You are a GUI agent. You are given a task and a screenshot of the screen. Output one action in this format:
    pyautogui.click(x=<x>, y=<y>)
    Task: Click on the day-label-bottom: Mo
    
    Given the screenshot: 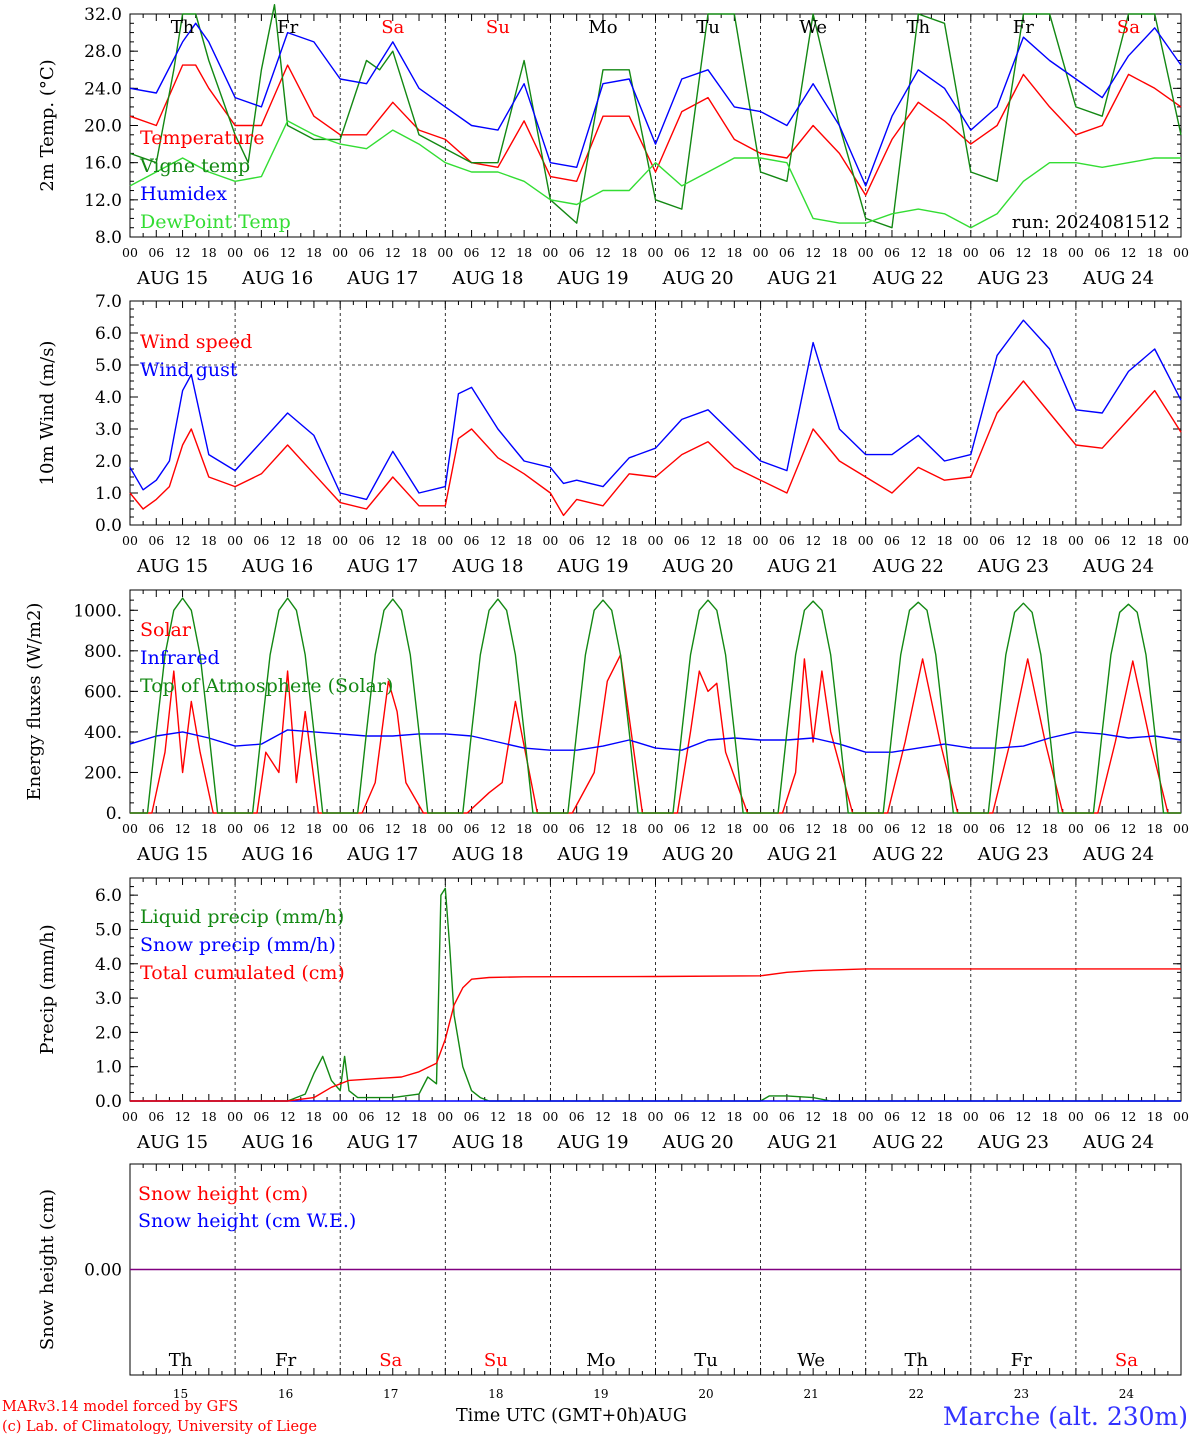 What is the action you would take?
    pyautogui.click(x=600, y=1360)
    